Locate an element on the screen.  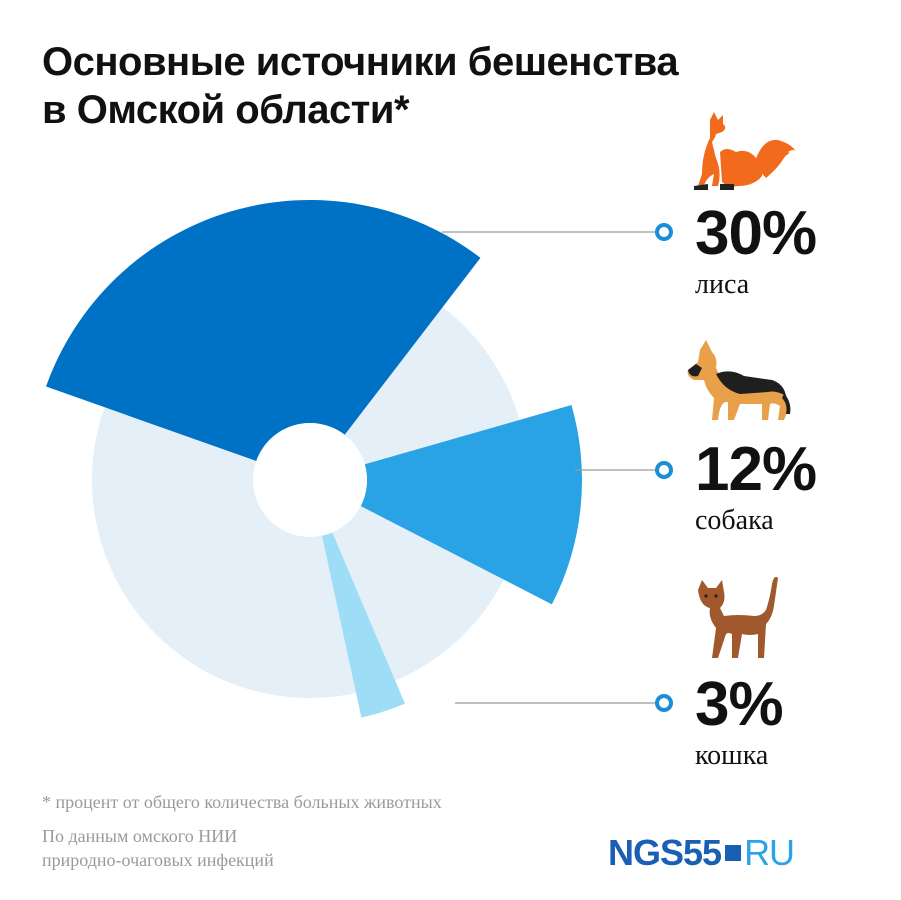
slice-label-fox: лиса is located at coordinates (722, 284).